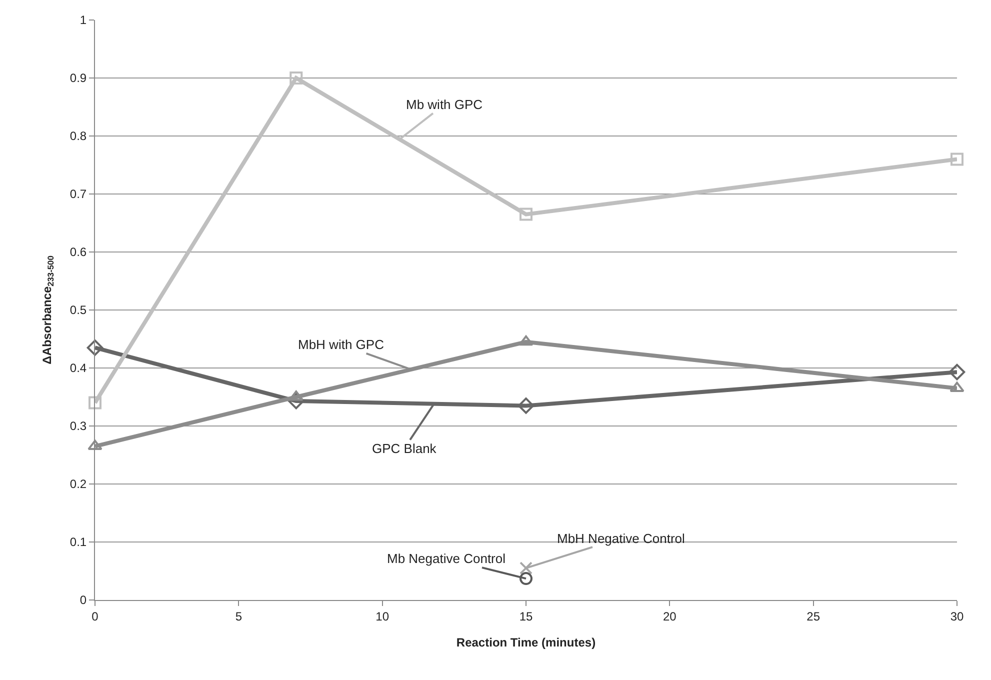  Describe the element at coordinates (95, 616) in the screenshot. I see `x-tick-label: 0` at that location.